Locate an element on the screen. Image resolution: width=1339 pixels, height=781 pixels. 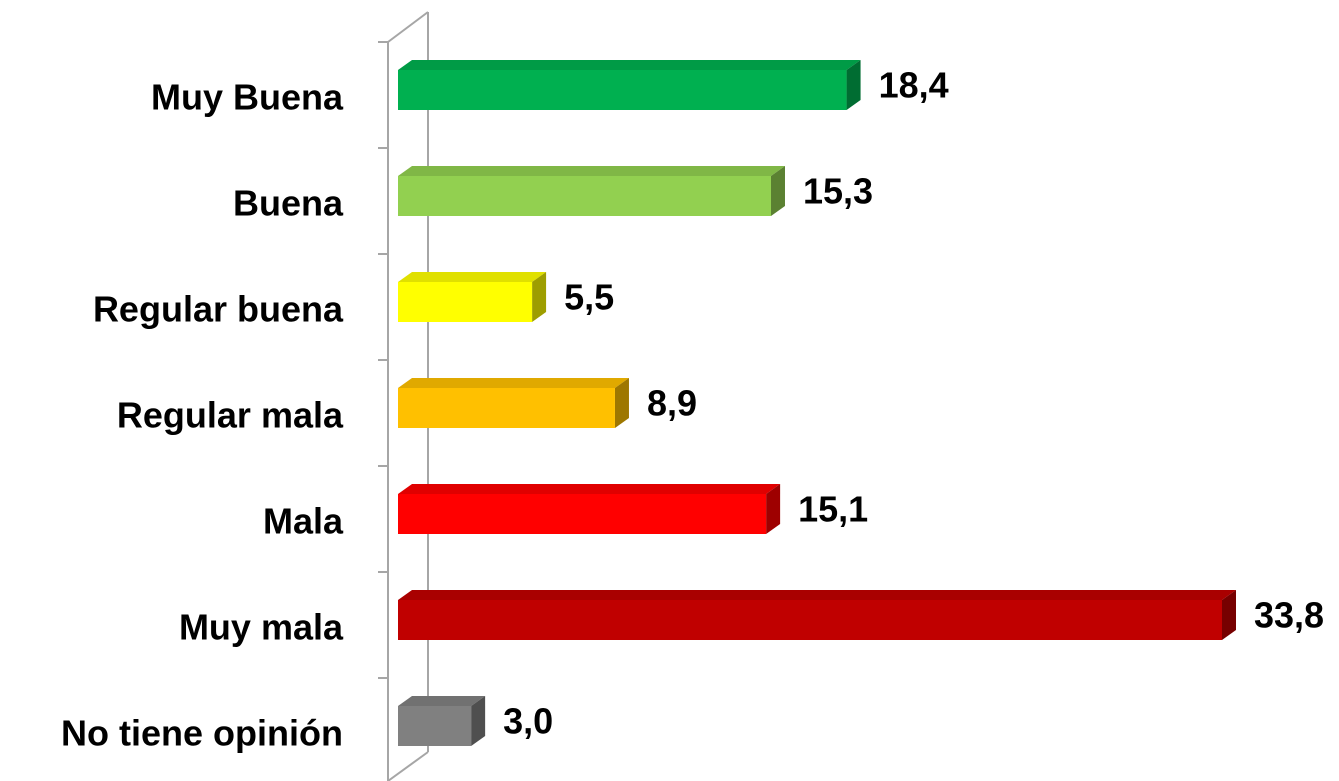
value-label: 3,0 is located at coordinates (528, 721).